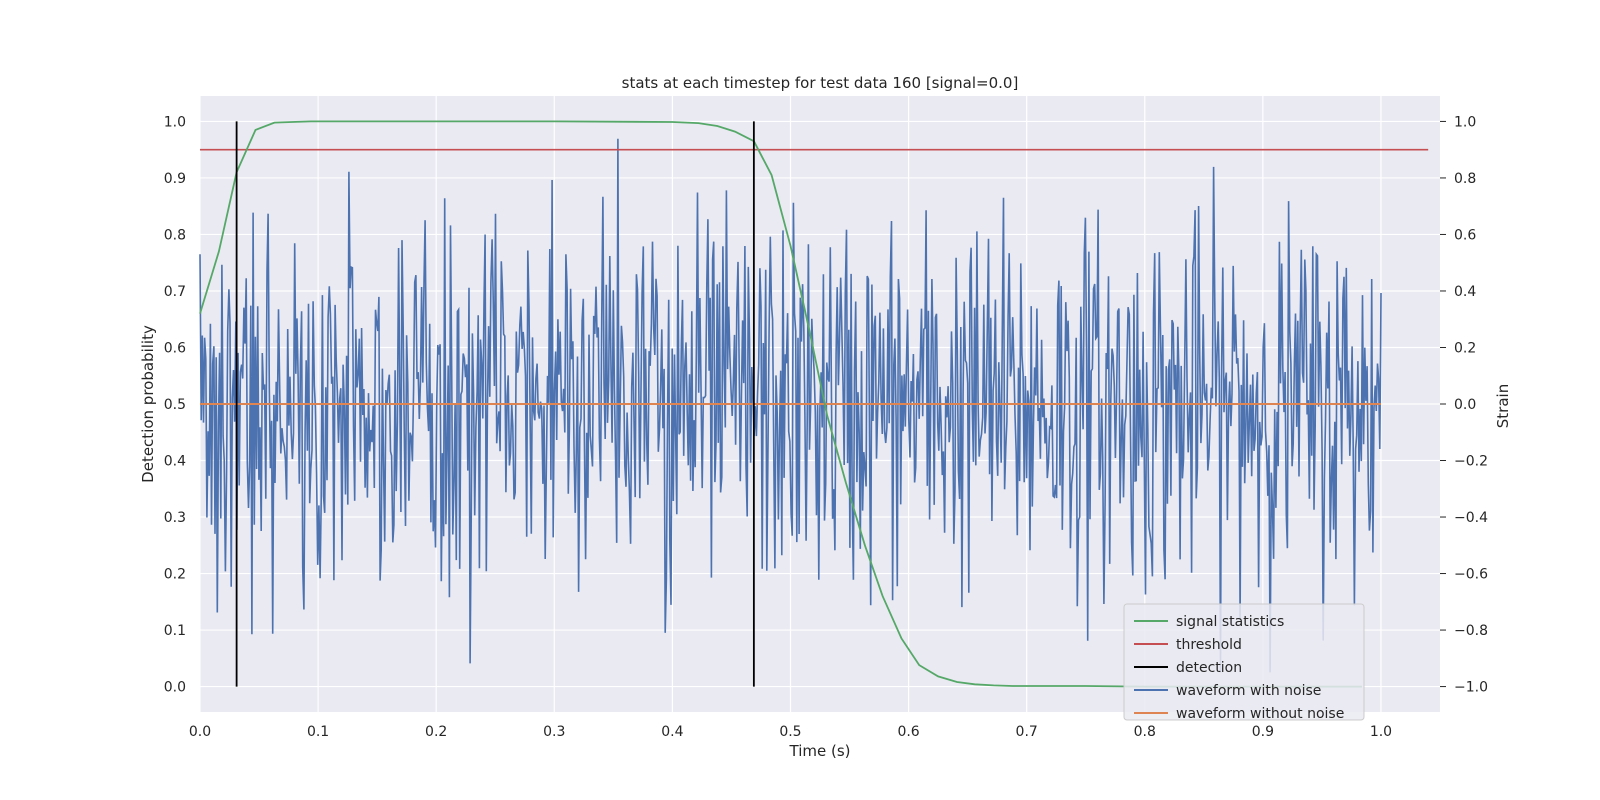 The height and width of the screenshot is (800, 1600). What do you see at coordinates (175, 688) in the screenshot?
I see `y-tick-label: 0.0` at bounding box center [175, 688].